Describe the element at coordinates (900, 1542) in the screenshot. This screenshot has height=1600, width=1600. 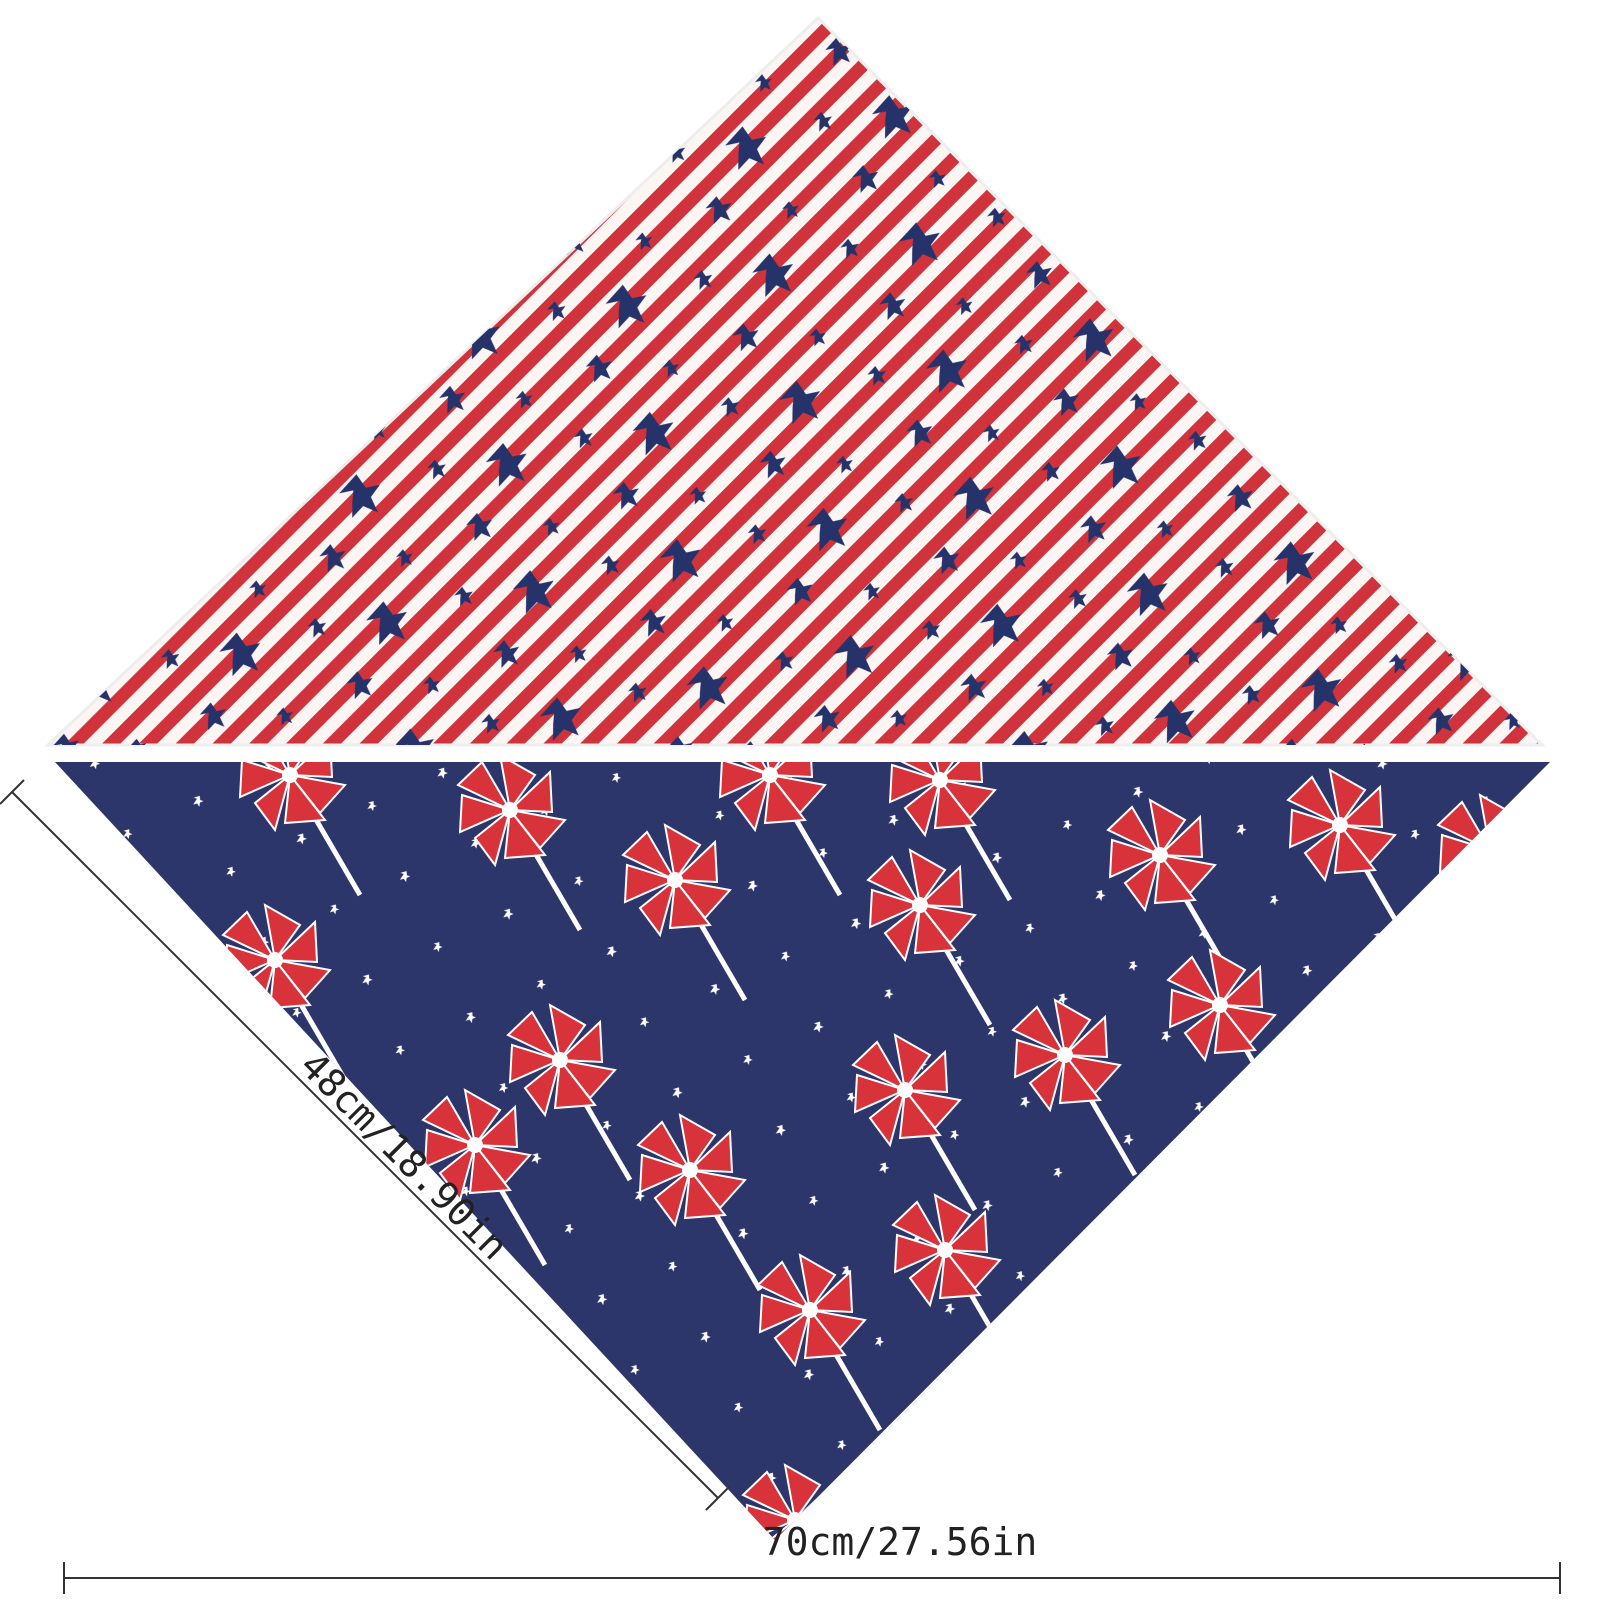
I see `width-dimension-label: 70cm/27.56in` at that location.